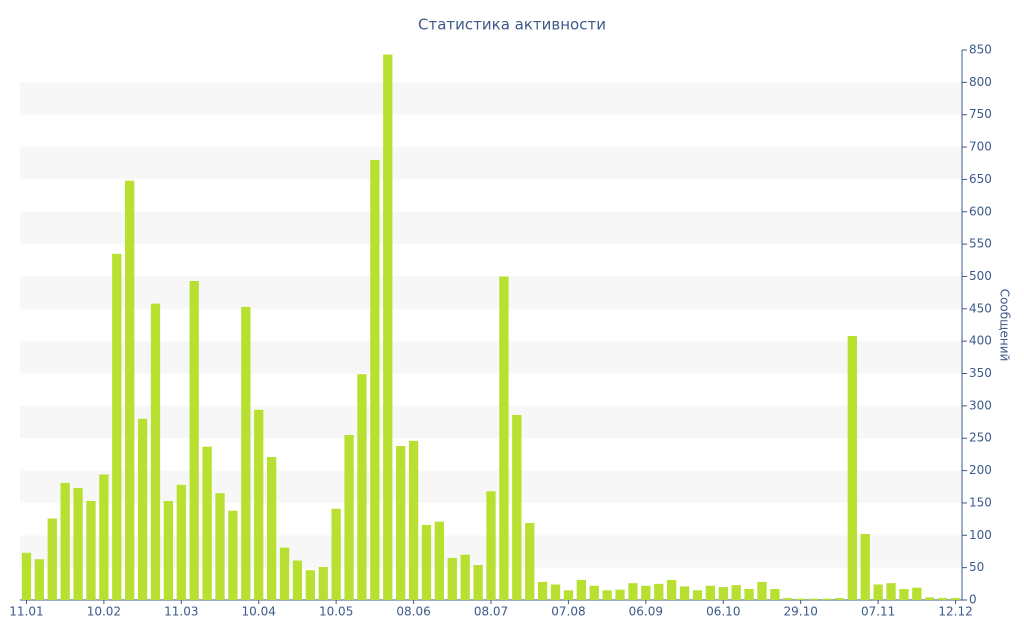 The width and height of the screenshot is (1024, 640). I want to click on chart-title: Статистика активности, so click(512, 25).